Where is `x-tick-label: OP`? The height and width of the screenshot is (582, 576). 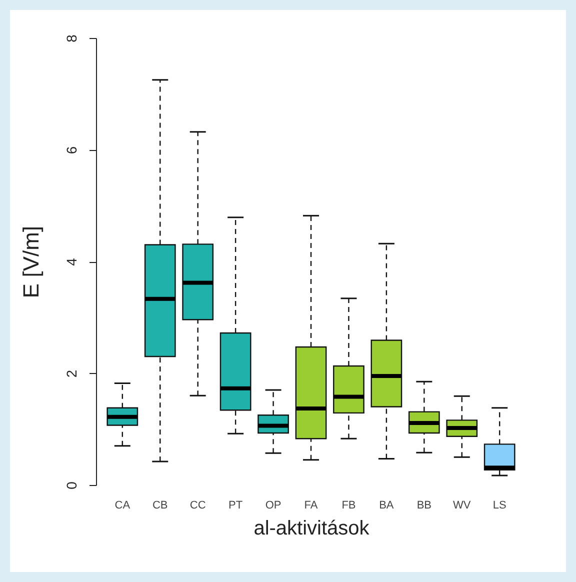 x-tick-label: OP is located at coordinates (273, 506).